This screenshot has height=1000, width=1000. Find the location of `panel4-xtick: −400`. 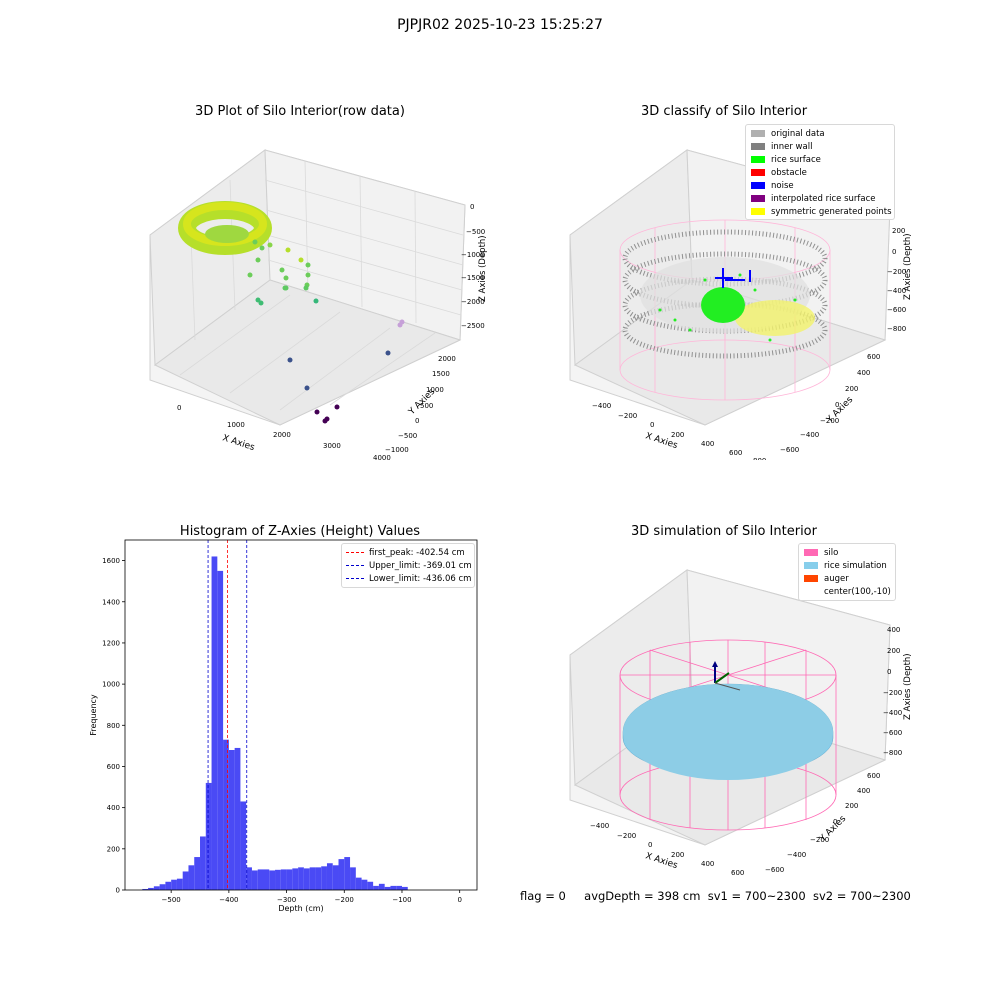

panel4-xtick: −400 is located at coordinates (599, 826).